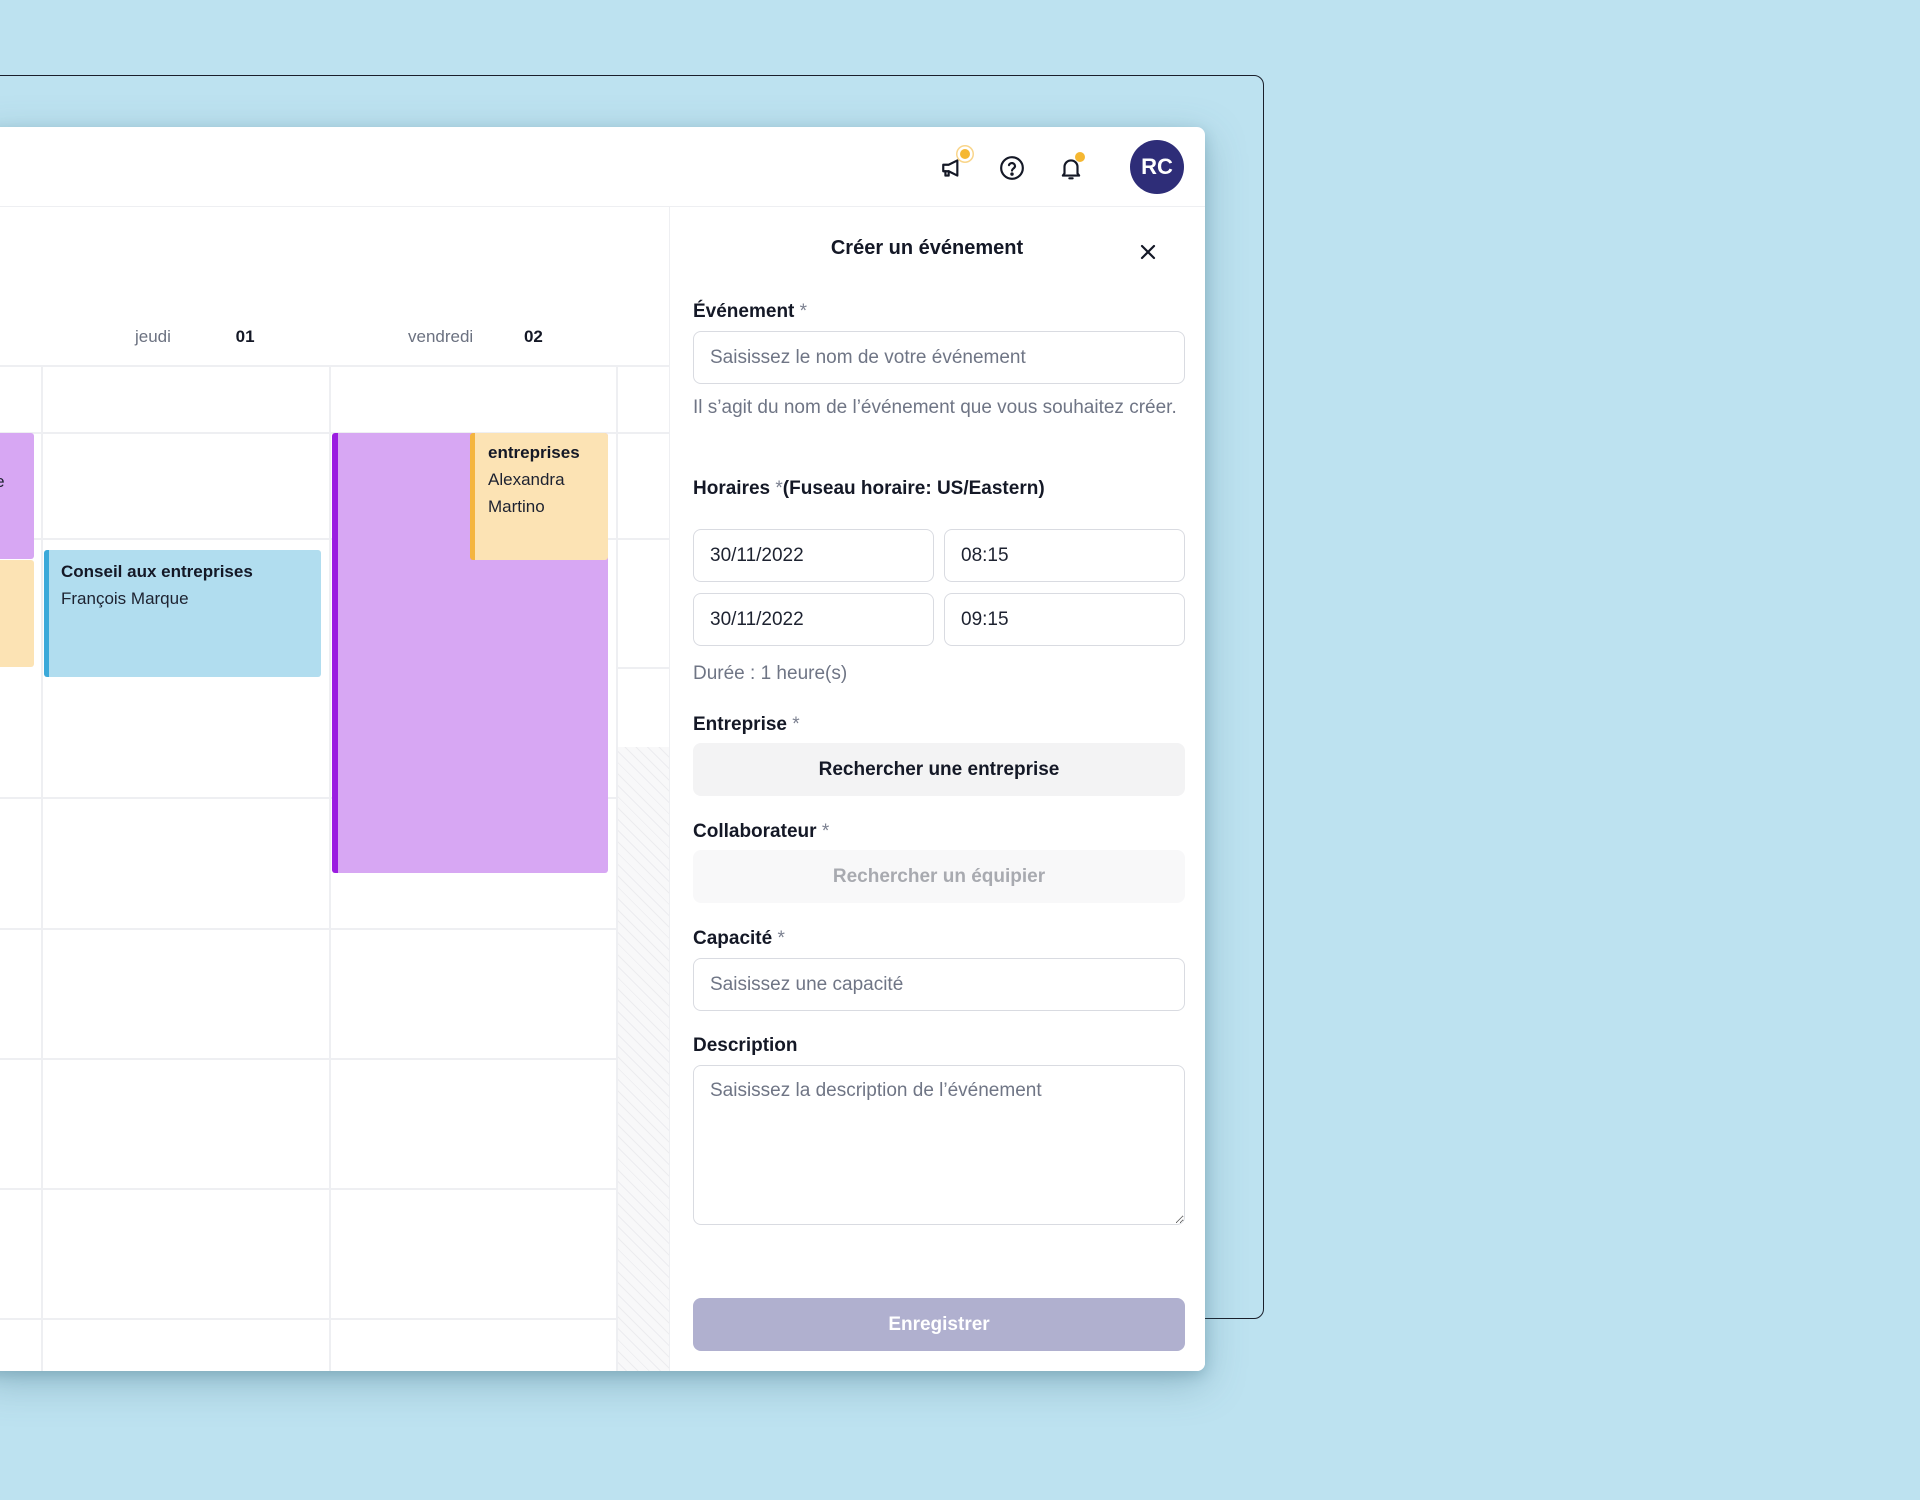  Describe the element at coordinates (125, 598) in the screenshot. I see `event-subtitle: François Marque` at that location.